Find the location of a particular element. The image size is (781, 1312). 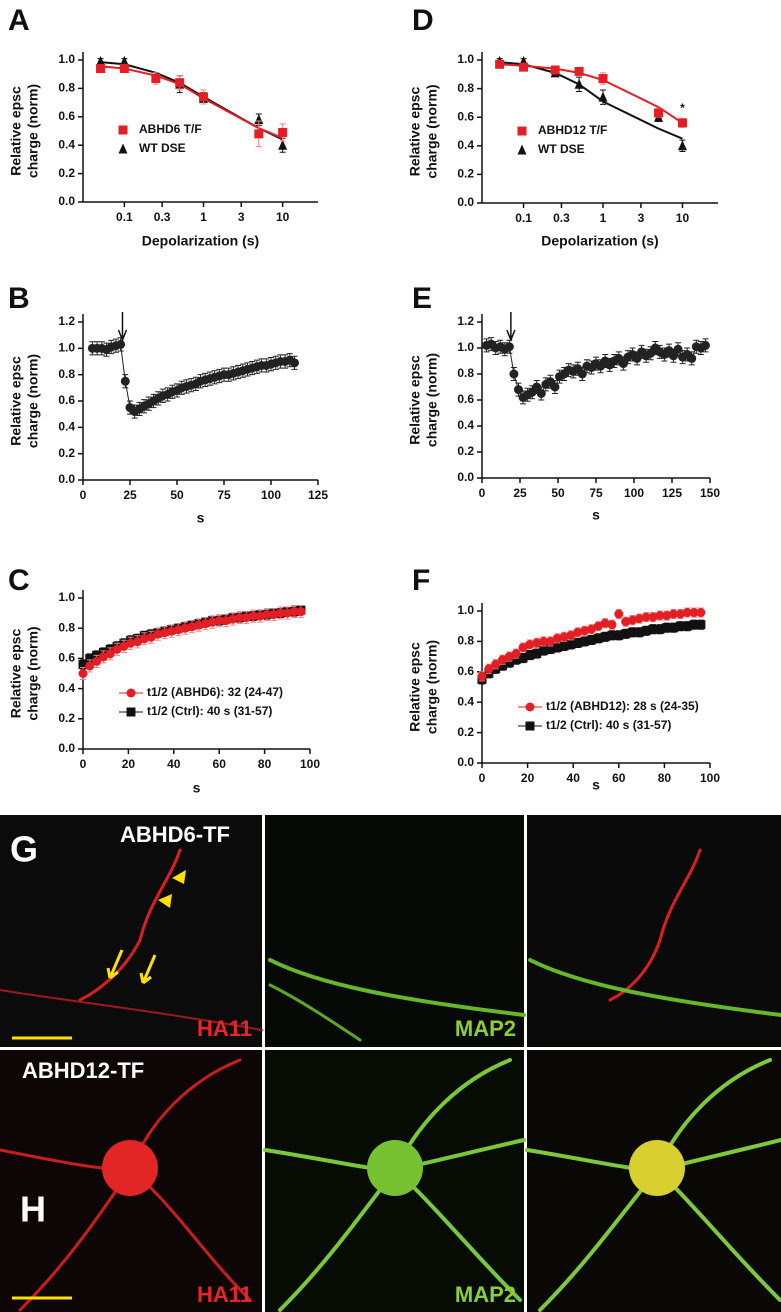

x-tick-label: 75 is located at coordinates (596, 493).